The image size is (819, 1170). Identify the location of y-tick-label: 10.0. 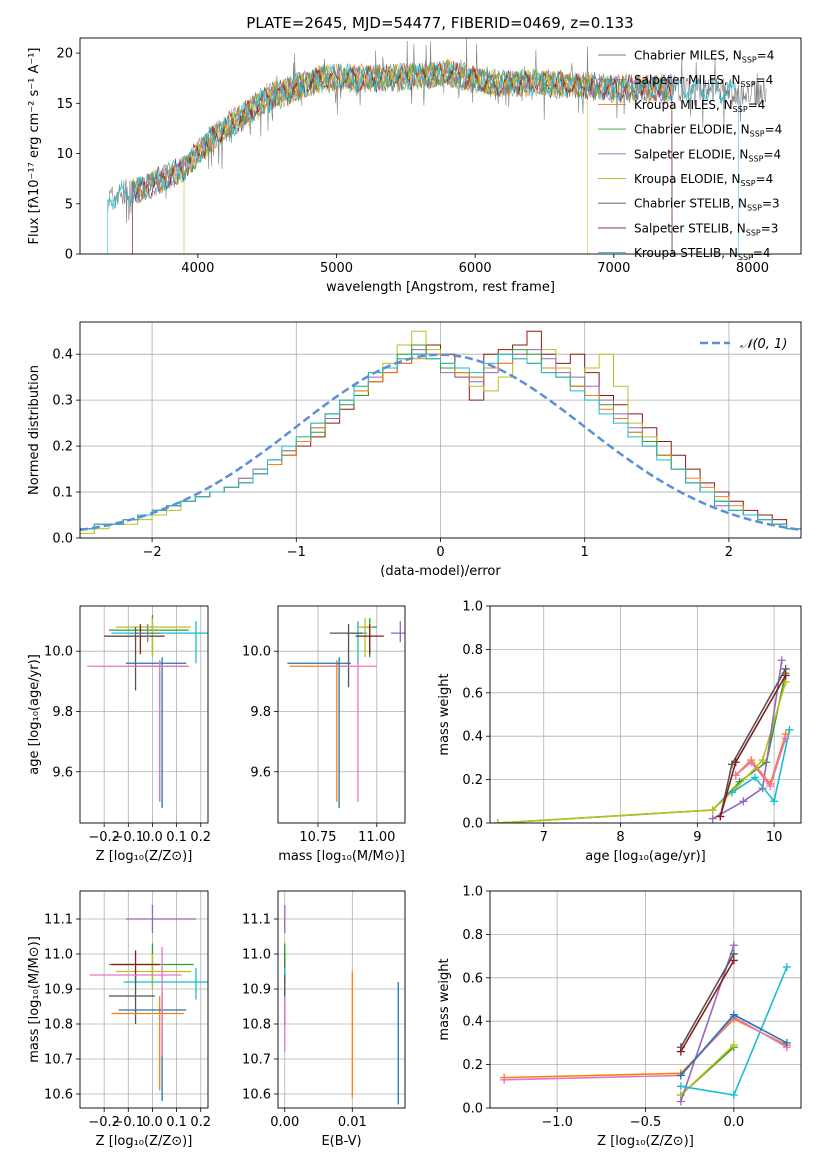
(256, 652).